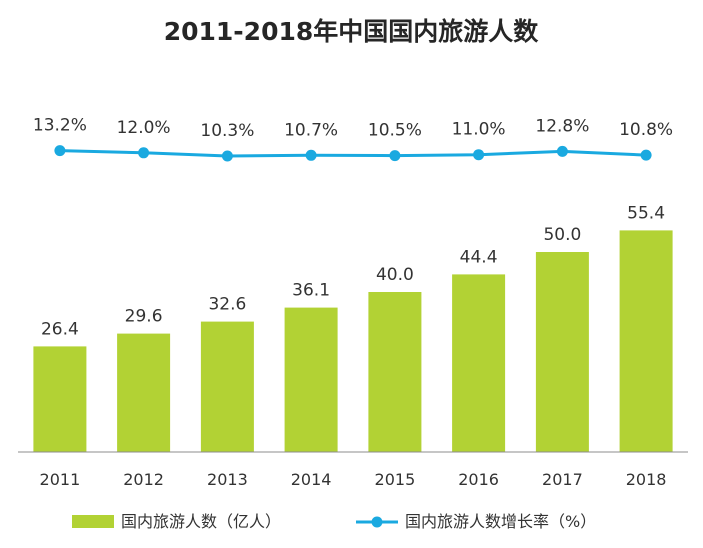 The image size is (703, 548). Describe the element at coordinates (479, 155) in the screenshot. I see `growth-point-2016` at that location.